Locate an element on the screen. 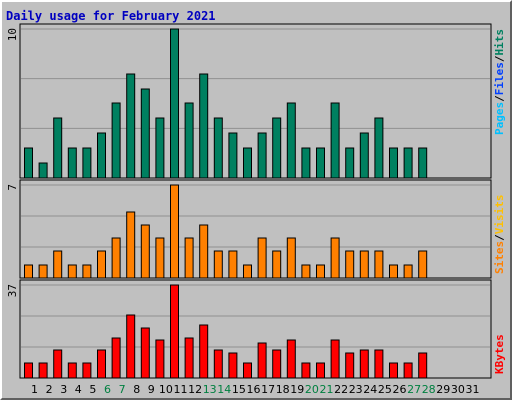  x-tick-label-day-21: 21 is located at coordinates (327, 389).